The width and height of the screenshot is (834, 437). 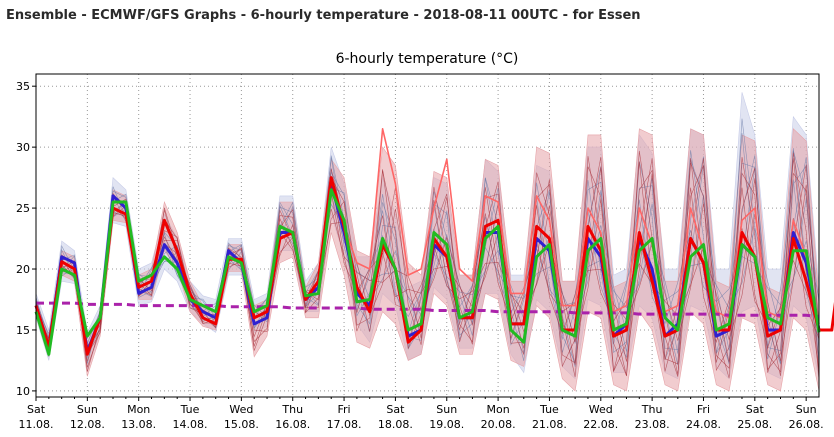 What do you see at coordinates (26, 239) in the screenshot?
I see `y-axis: 10 15 20 25 30 35` at bounding box center [26, 239].